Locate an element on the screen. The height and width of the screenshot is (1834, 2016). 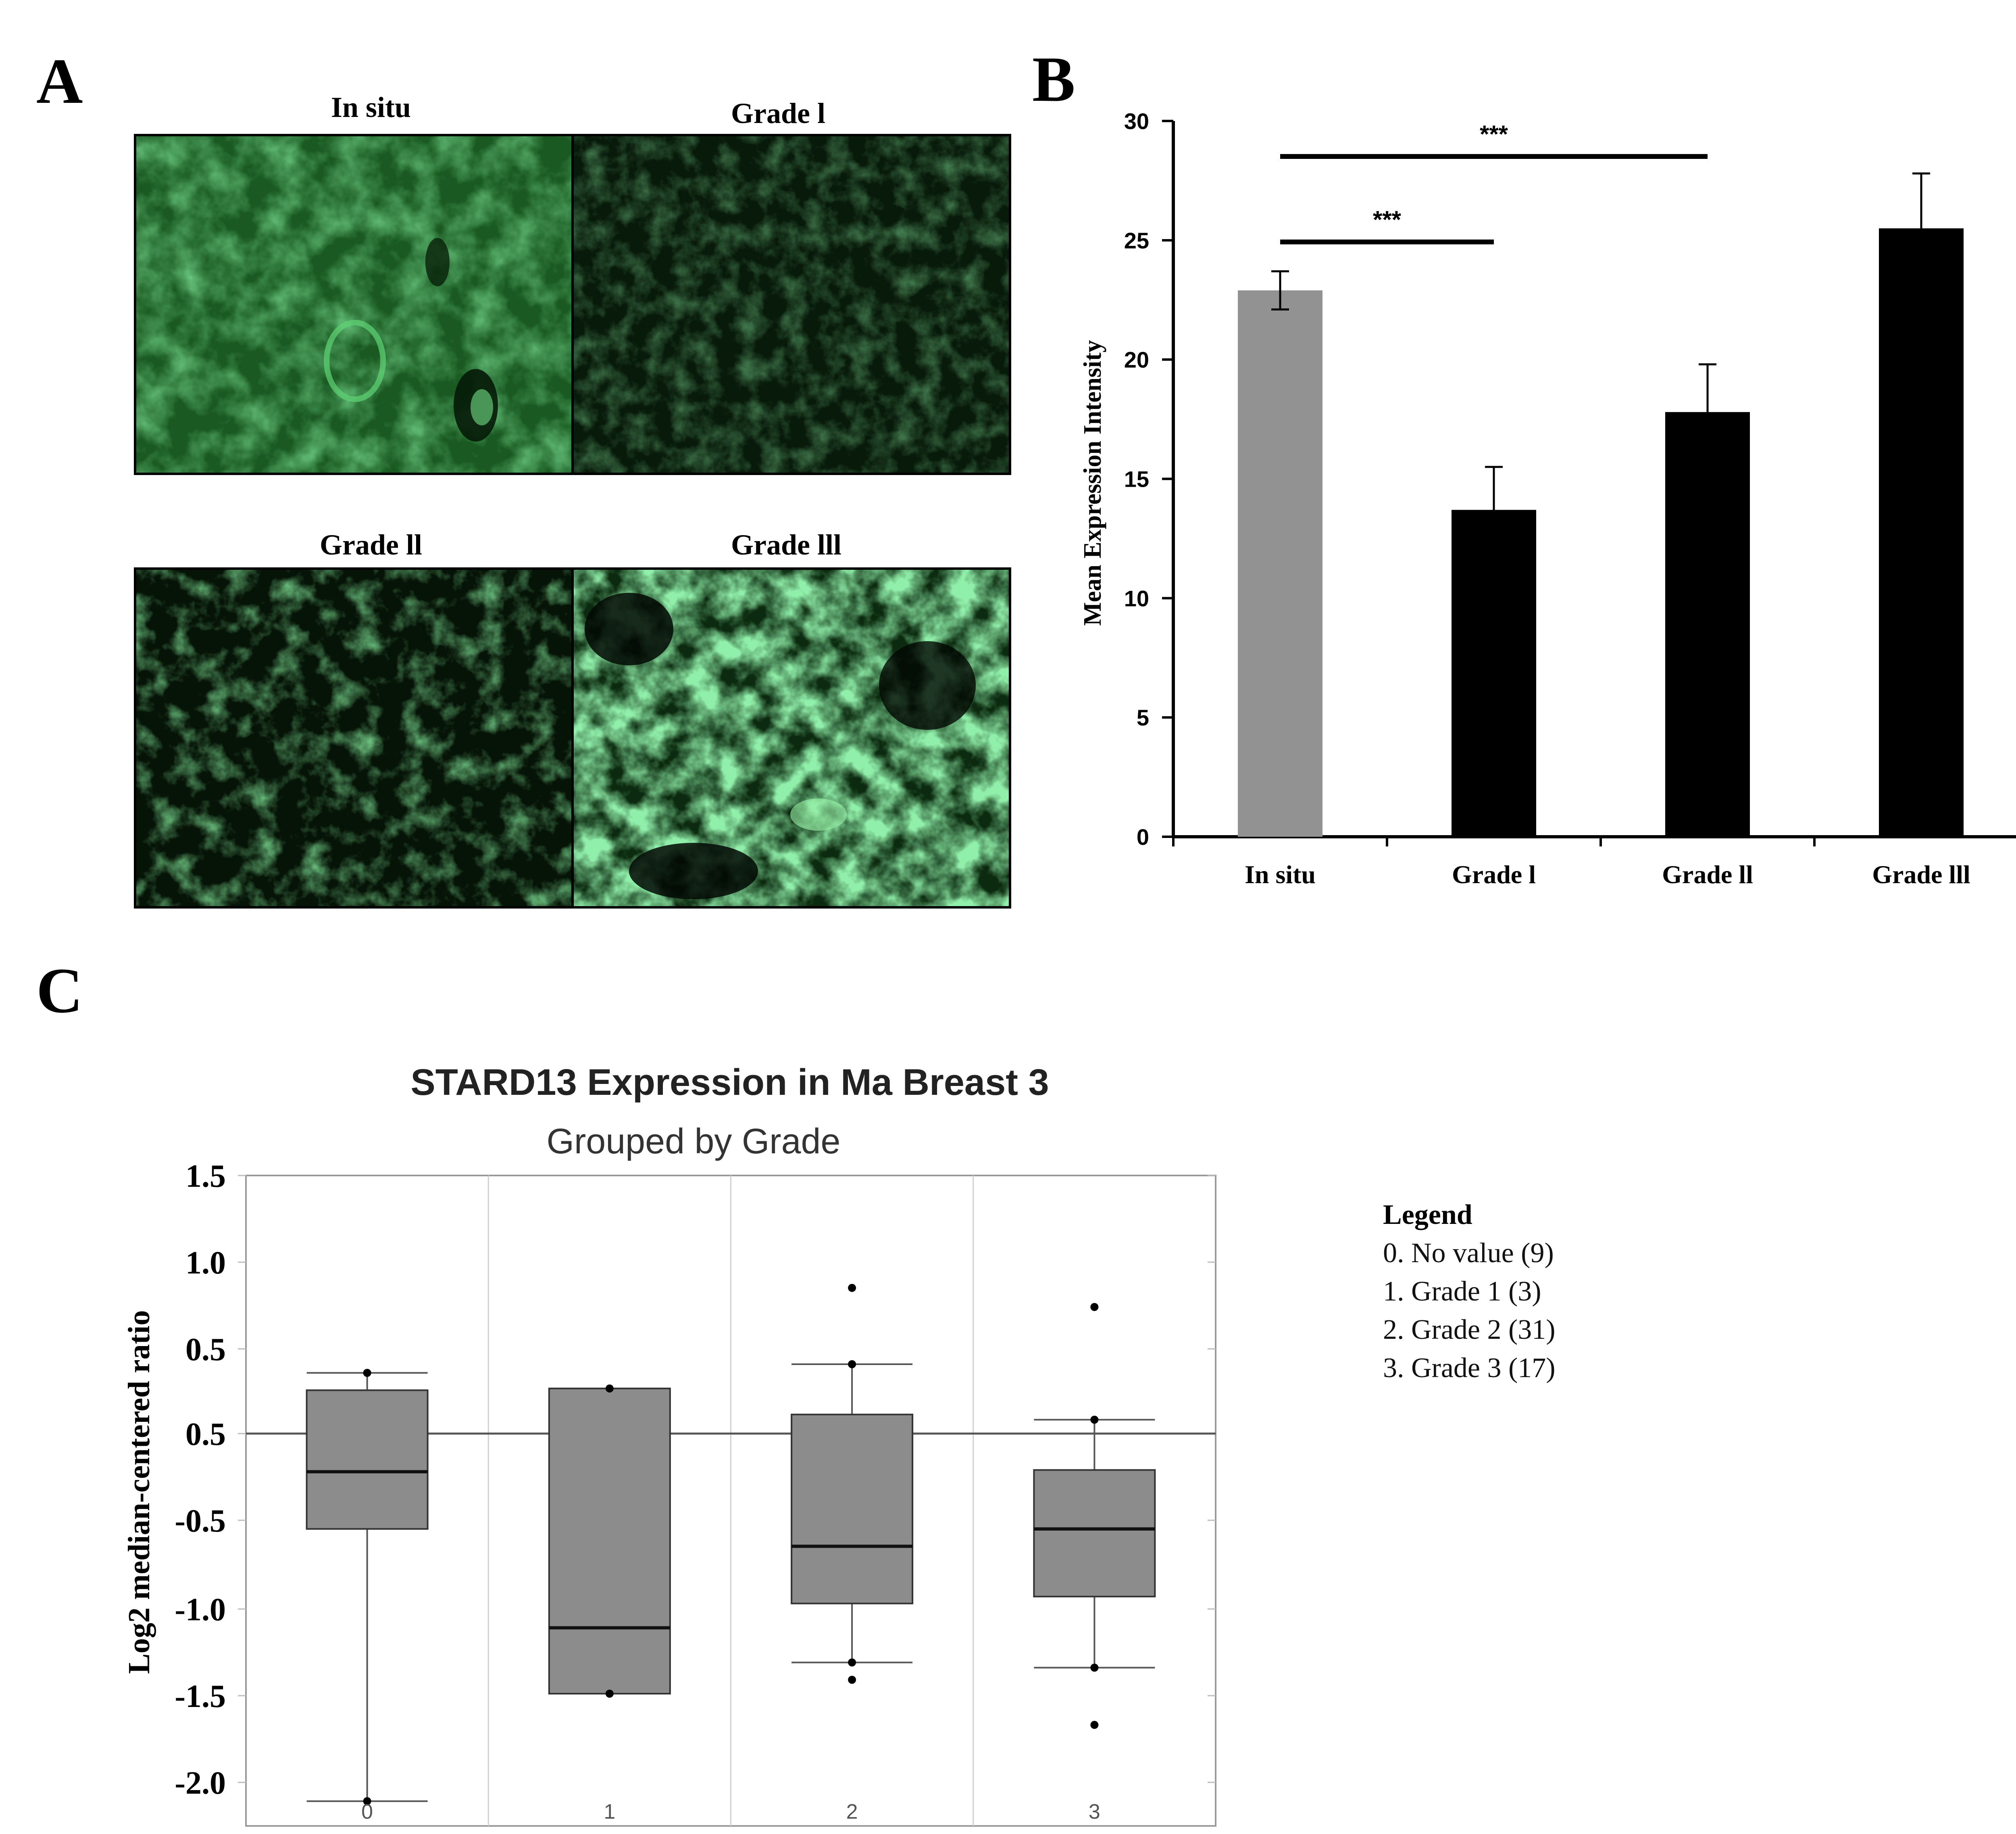
x-category-label: Grade l is located at coordinates (1494, 875).